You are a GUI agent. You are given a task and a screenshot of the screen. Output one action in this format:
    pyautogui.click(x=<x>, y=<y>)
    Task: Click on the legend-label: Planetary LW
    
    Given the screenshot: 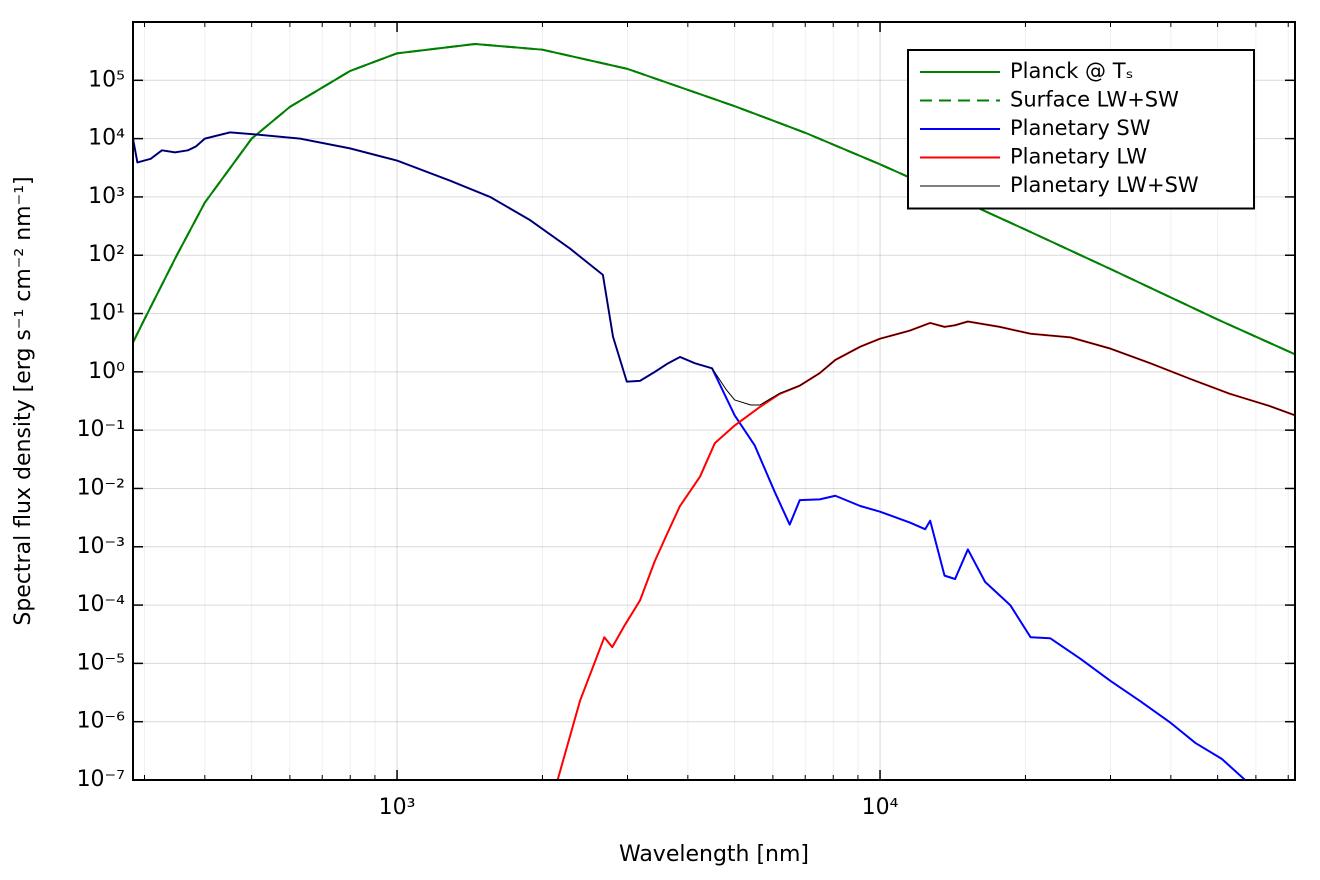 What is the action you would take?
    pyautogui.click(x=1078, y=157)
    